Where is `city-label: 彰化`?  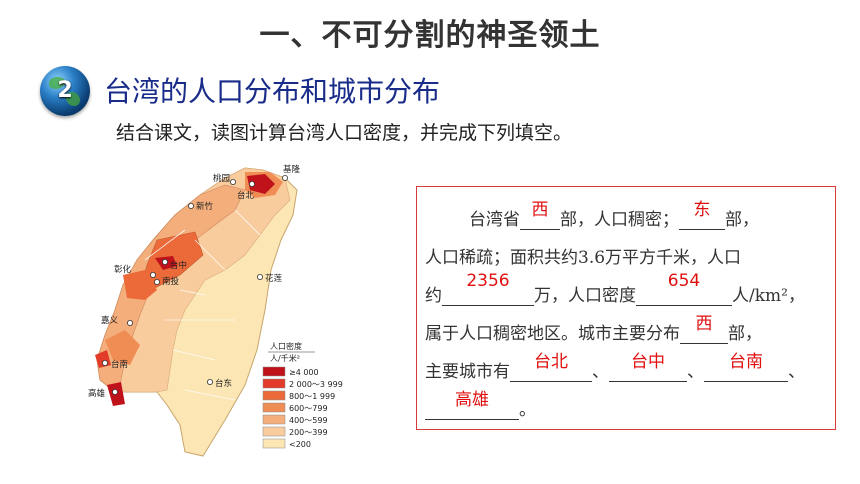 city-label: 彰化 is located at coordinates (123, 269).